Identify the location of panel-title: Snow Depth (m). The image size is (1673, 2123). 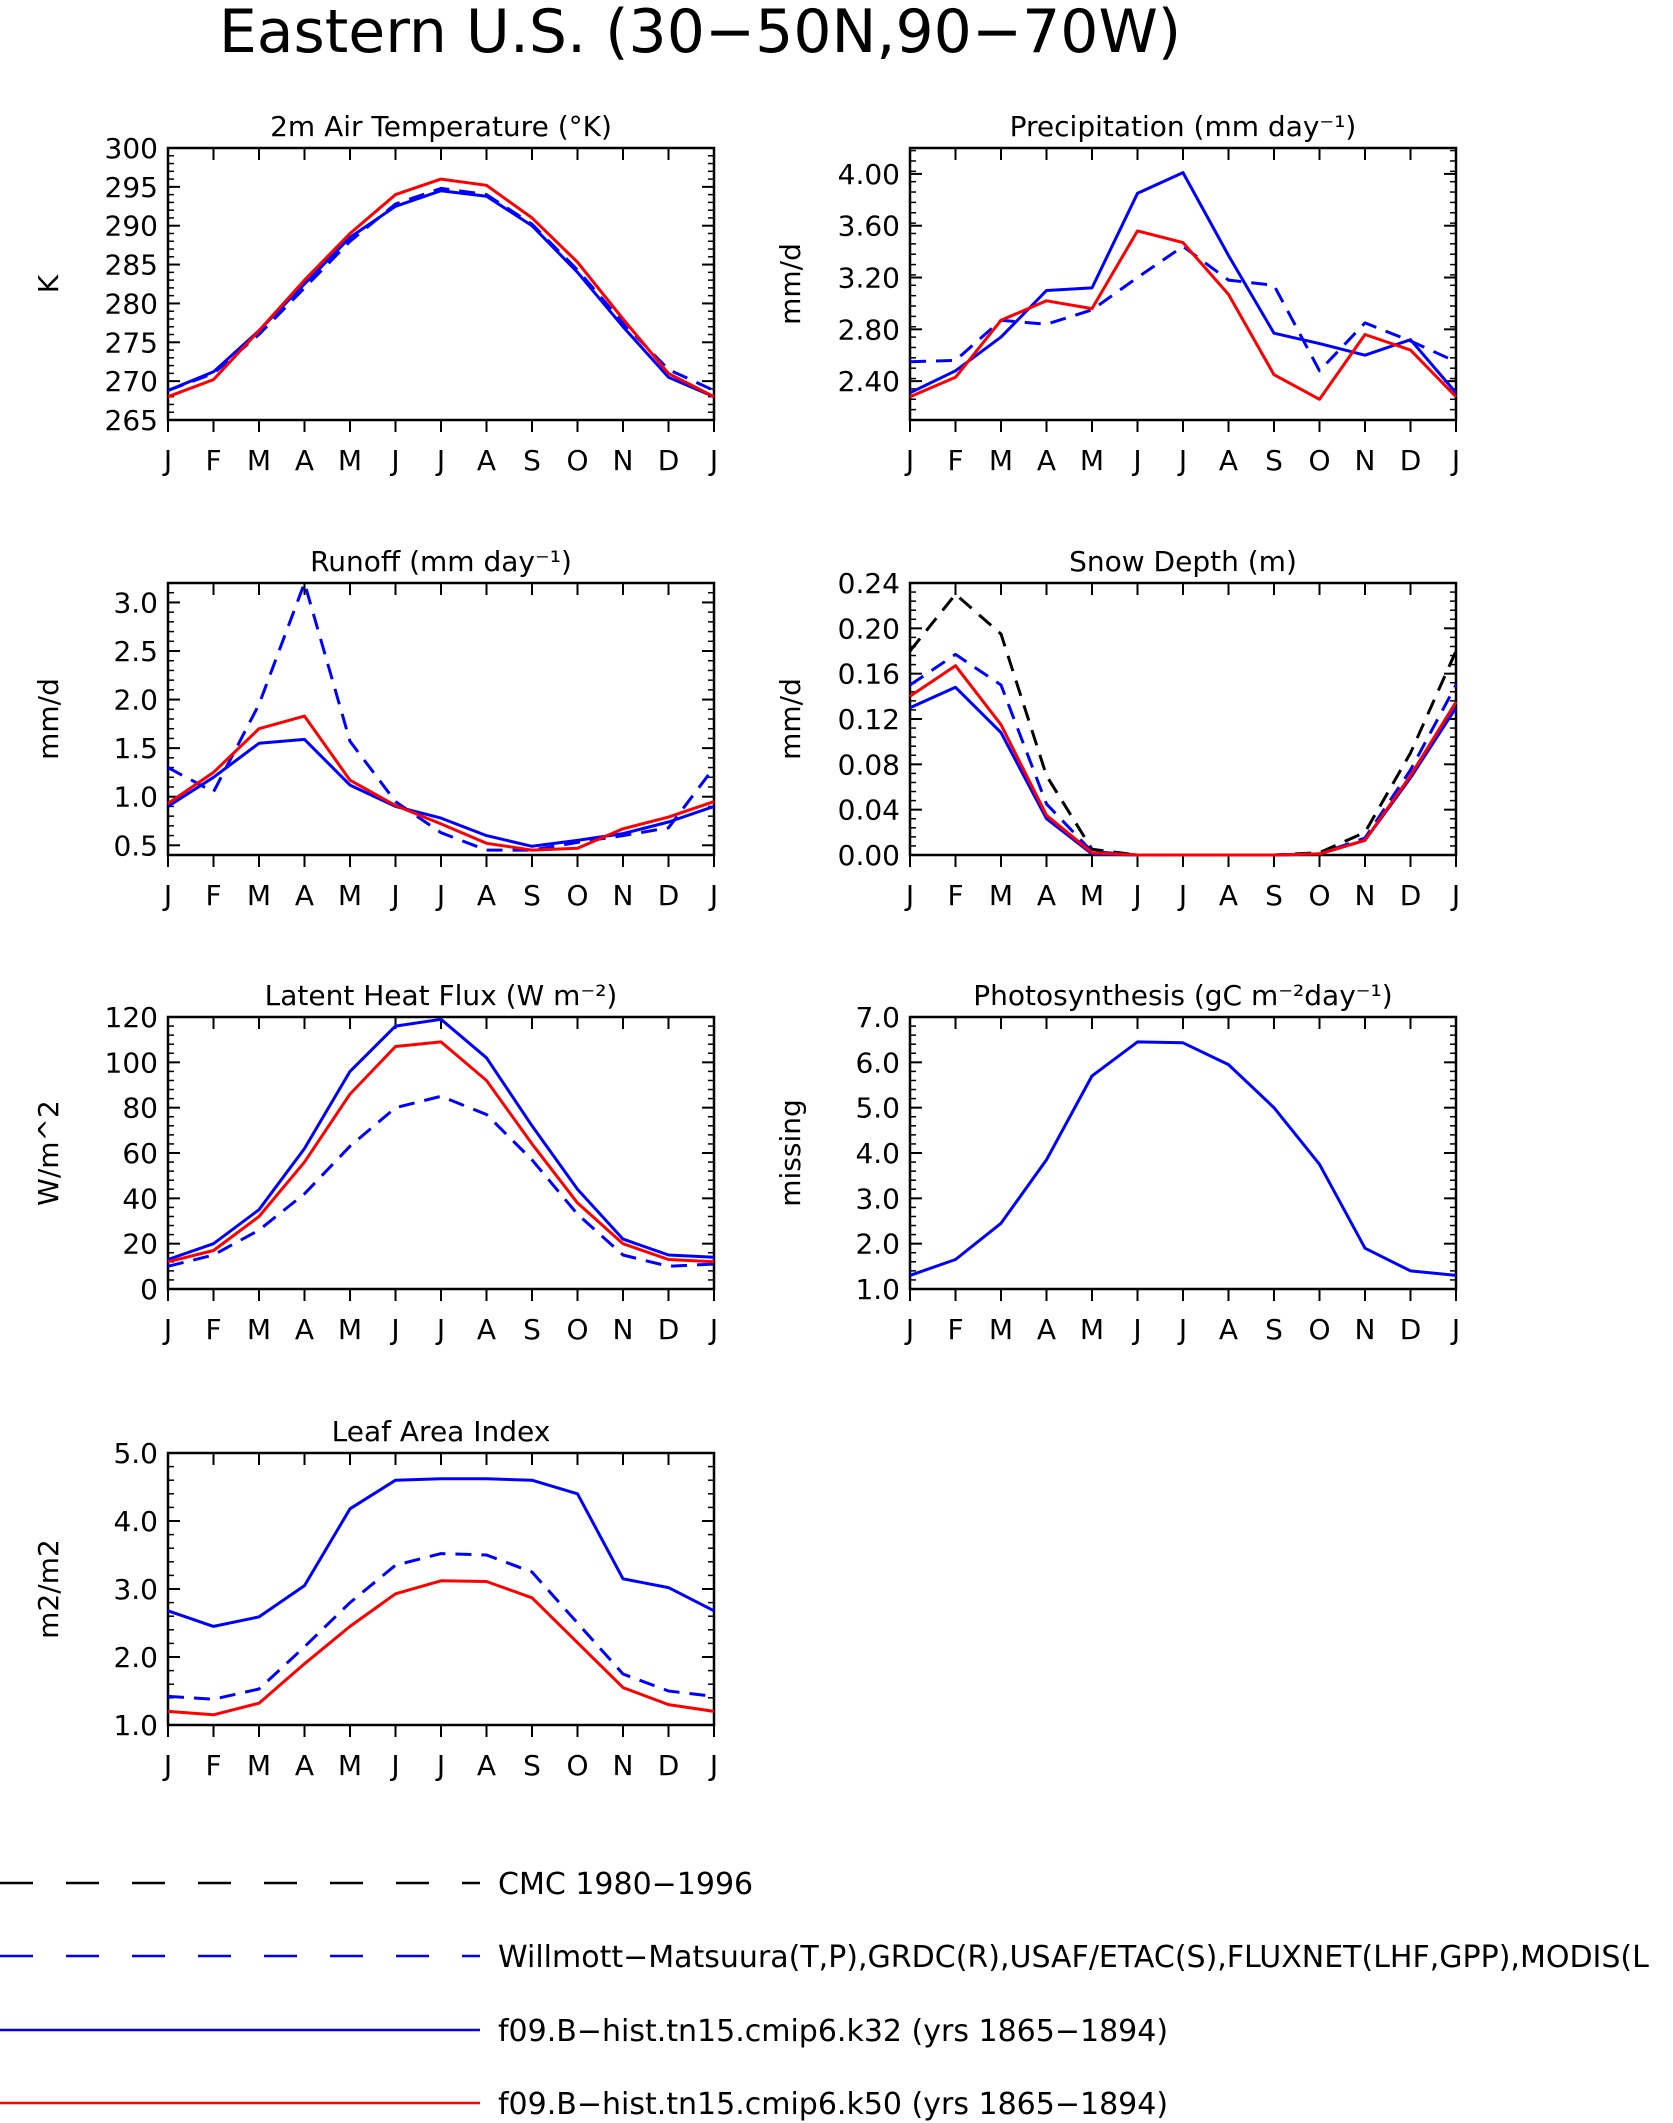
(1183, 561).